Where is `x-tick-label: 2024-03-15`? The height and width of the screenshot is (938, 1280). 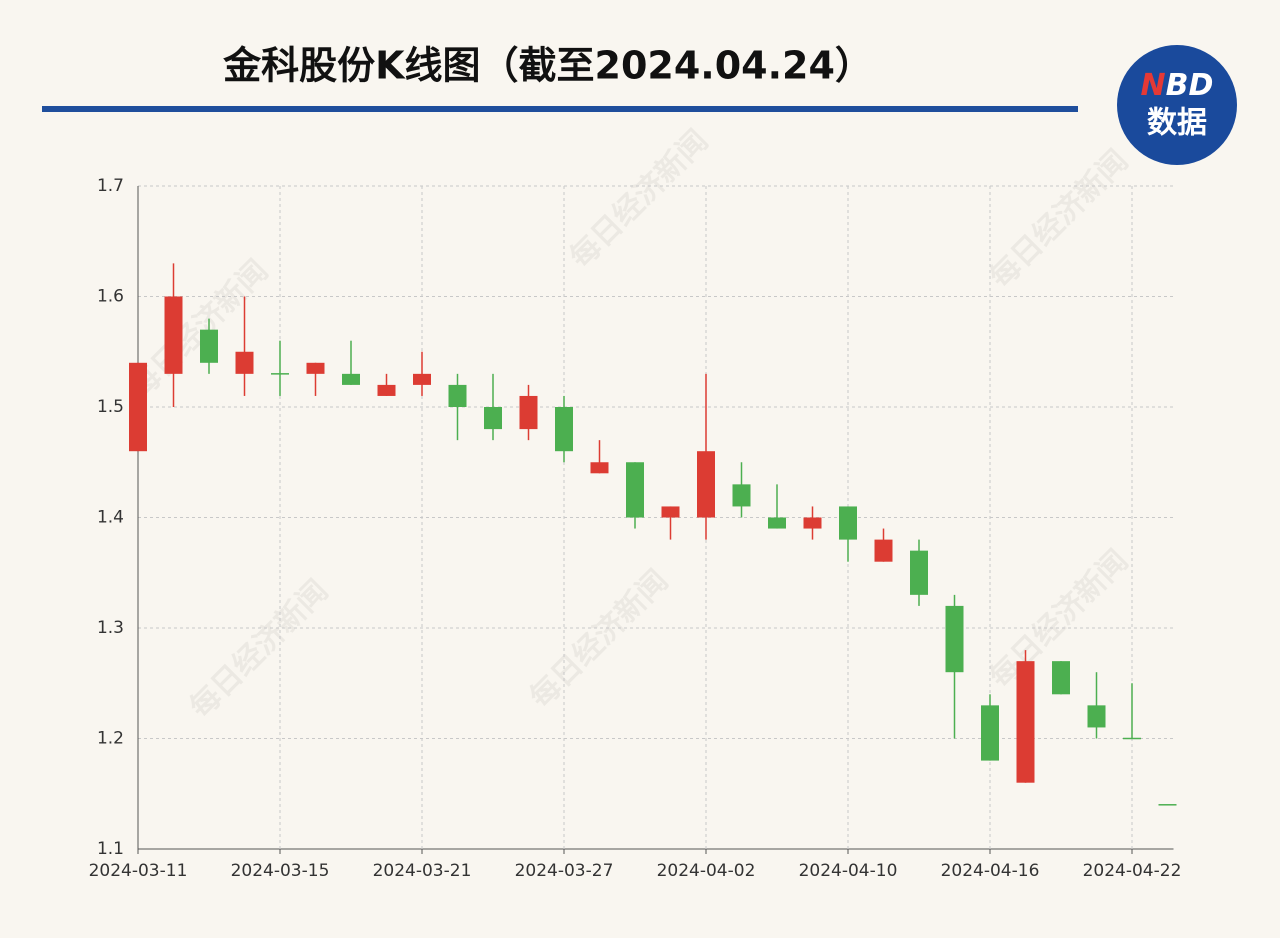
x-tick-label: 2024-03-15 is located at coordinates (280, 871).